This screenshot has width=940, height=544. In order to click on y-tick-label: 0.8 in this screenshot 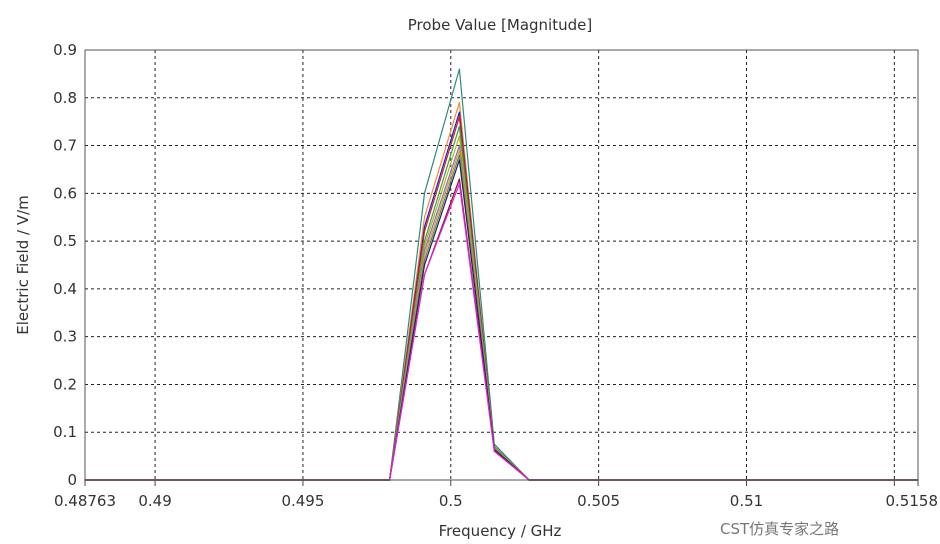, I will do `click(65, 98)`.